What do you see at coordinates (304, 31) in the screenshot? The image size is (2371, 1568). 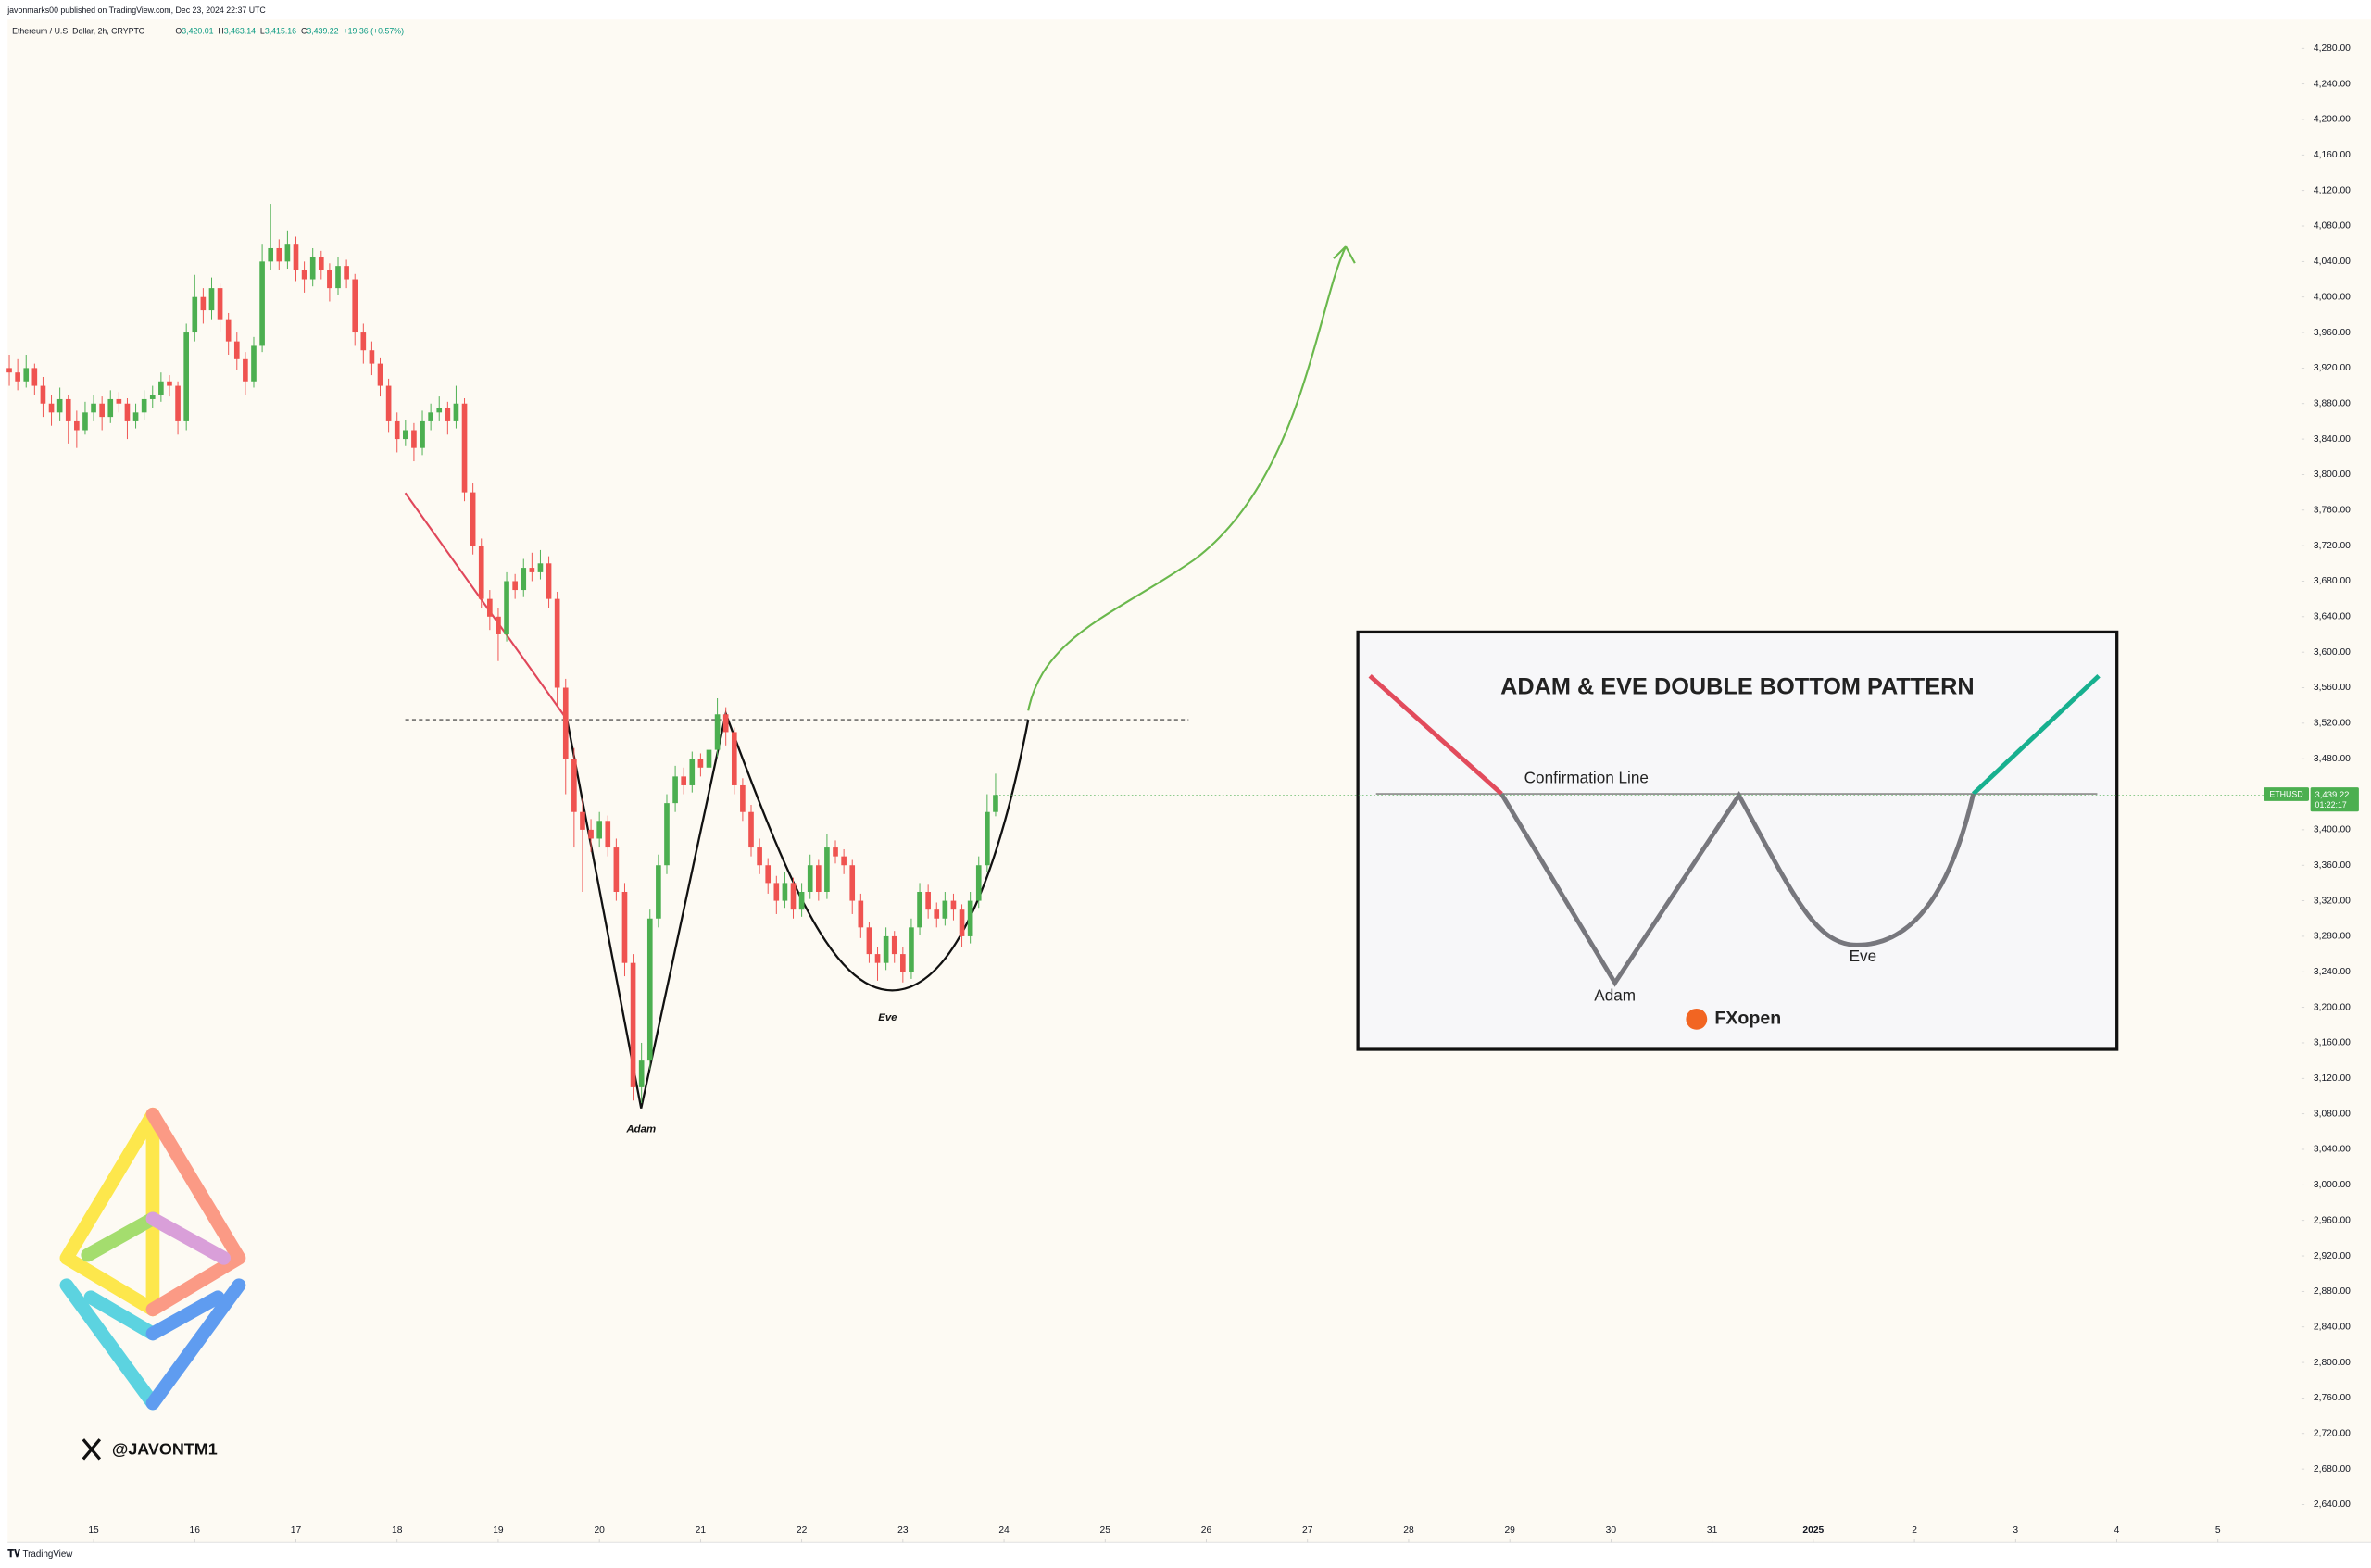 I see `ohlc-label: C` at bounding box center [304, 31].